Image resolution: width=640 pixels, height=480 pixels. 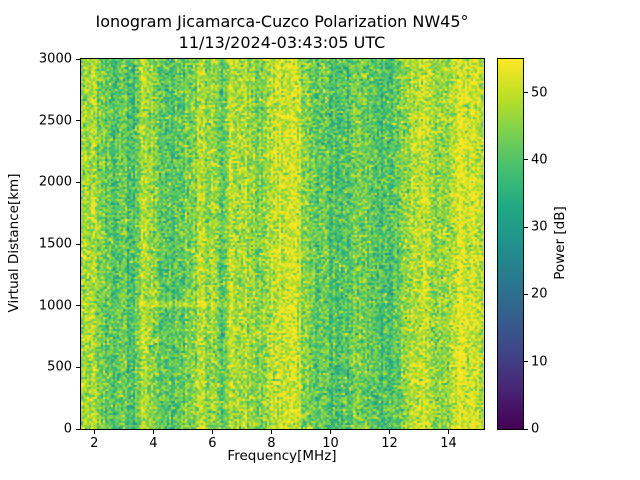 I want to click on y-tick-label: 0, so click(x=67, y=429).